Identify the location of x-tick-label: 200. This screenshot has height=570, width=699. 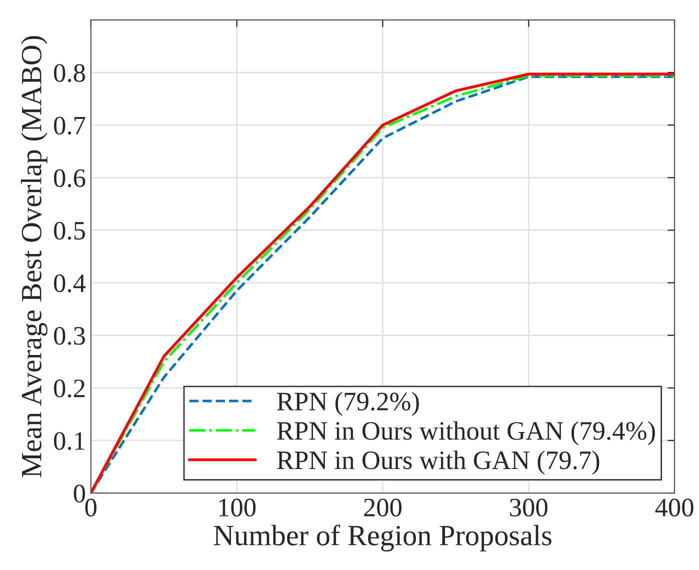
(383, 507).